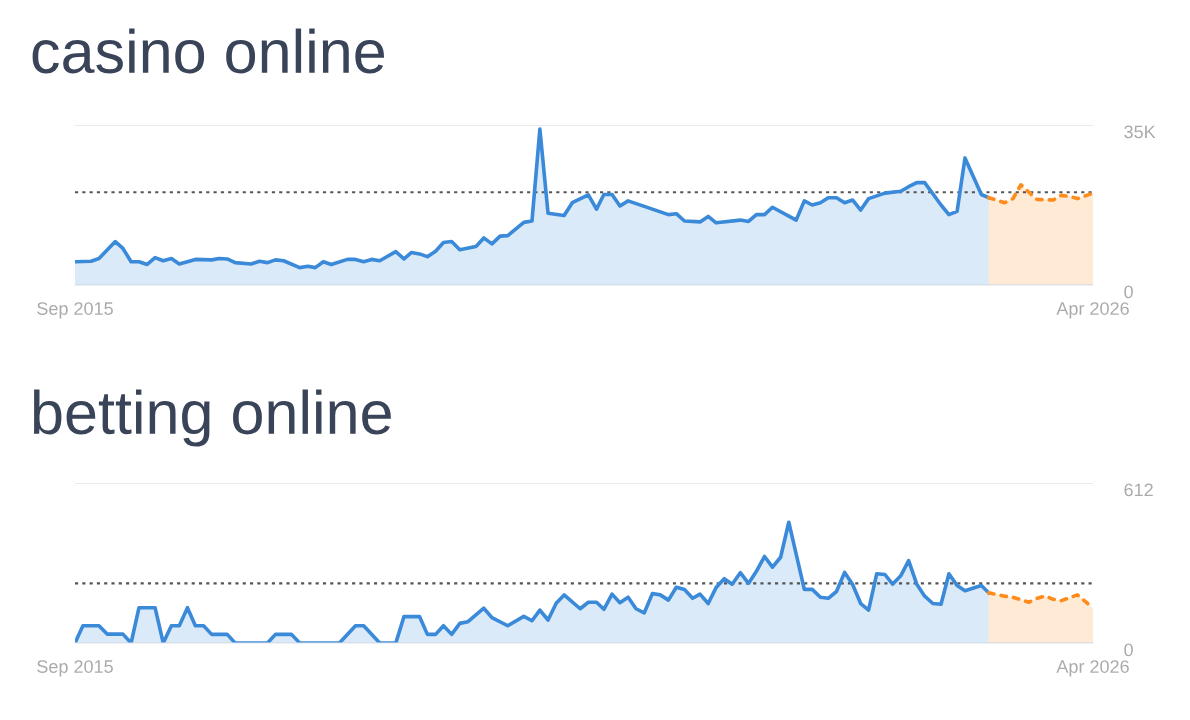  Describe the element at coordinates (1138, 490) in the screenshot. I see `y-tick-label: 612` at that location.